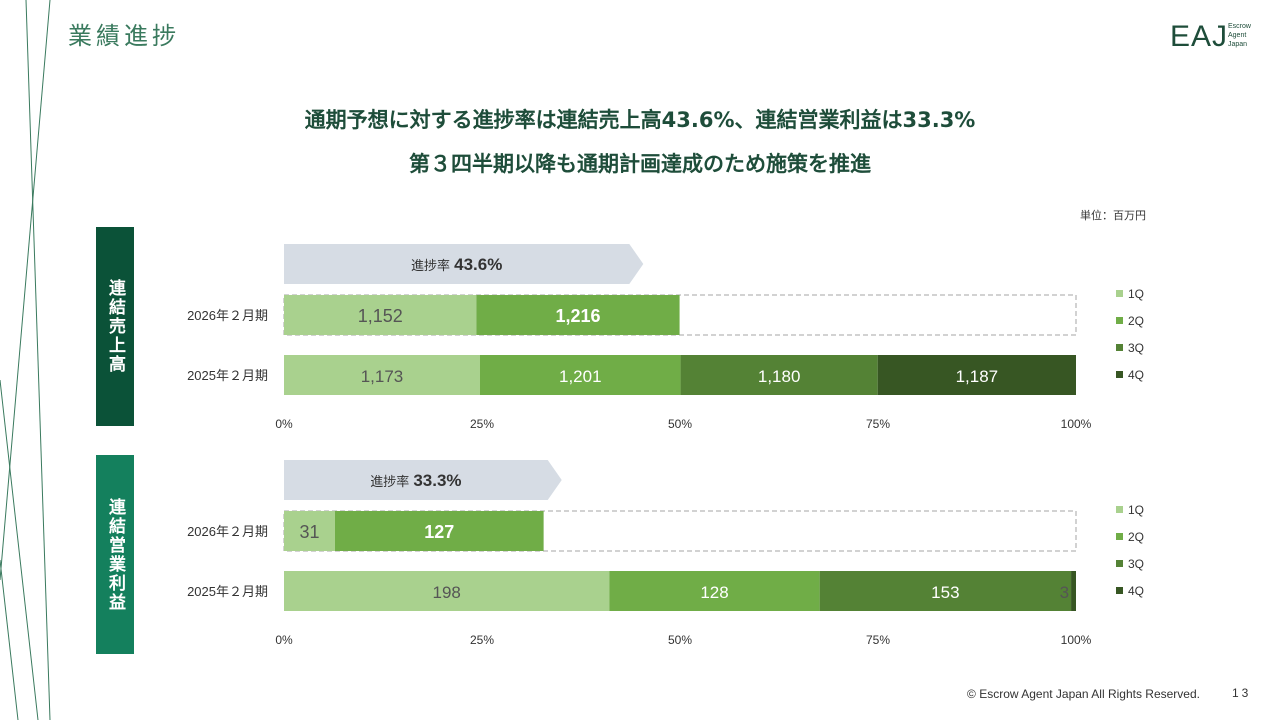 Image resolution: width=1280 pixels, height=720 pixels. Describe the element at coordinates (1239, 26) in the screenshot. I see `logo-sub-line: Escrow` at that location.